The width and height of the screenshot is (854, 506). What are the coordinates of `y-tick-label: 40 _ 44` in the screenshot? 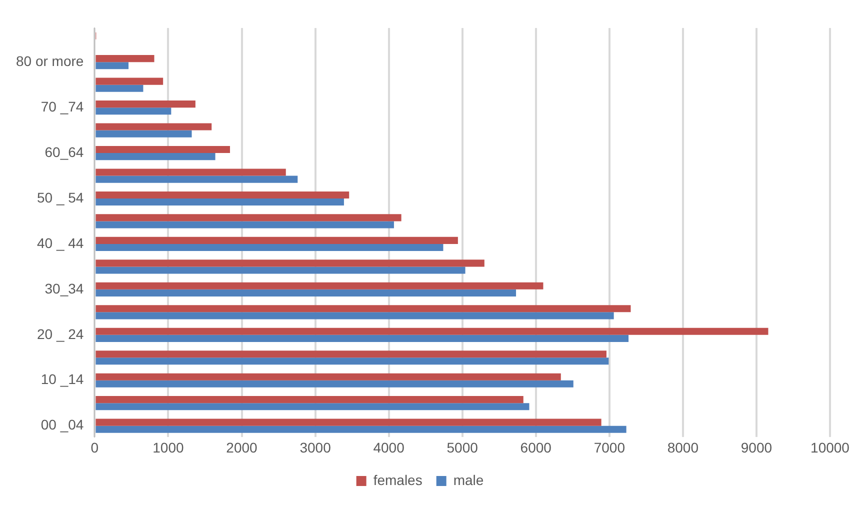 It's located at (60, 242).